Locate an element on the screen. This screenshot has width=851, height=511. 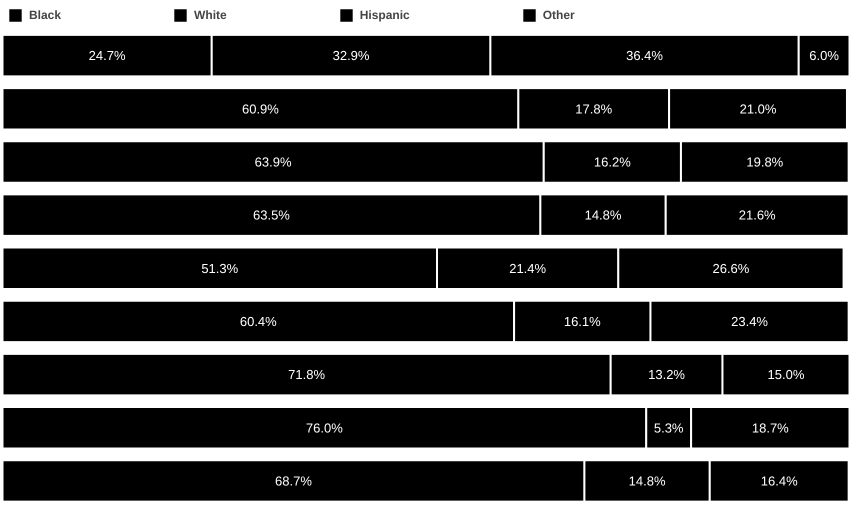
data-label: 76.0% is located at coordinates (325, 428).